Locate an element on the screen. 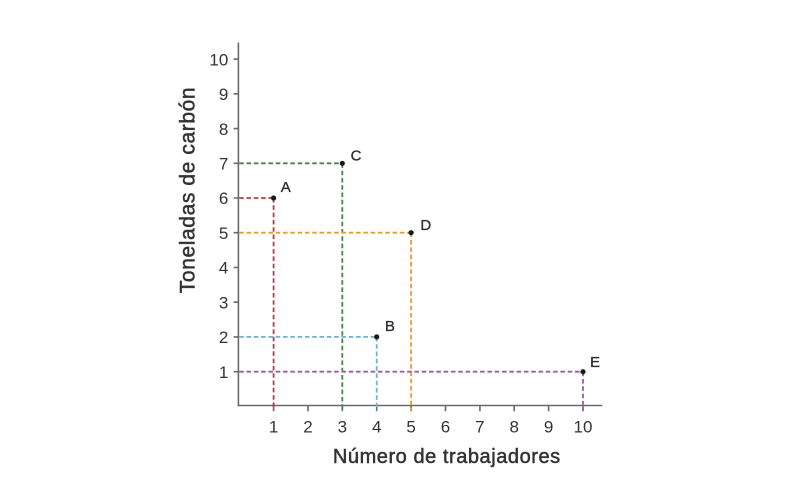  svg-text: E is located at coordinates (595, 362).